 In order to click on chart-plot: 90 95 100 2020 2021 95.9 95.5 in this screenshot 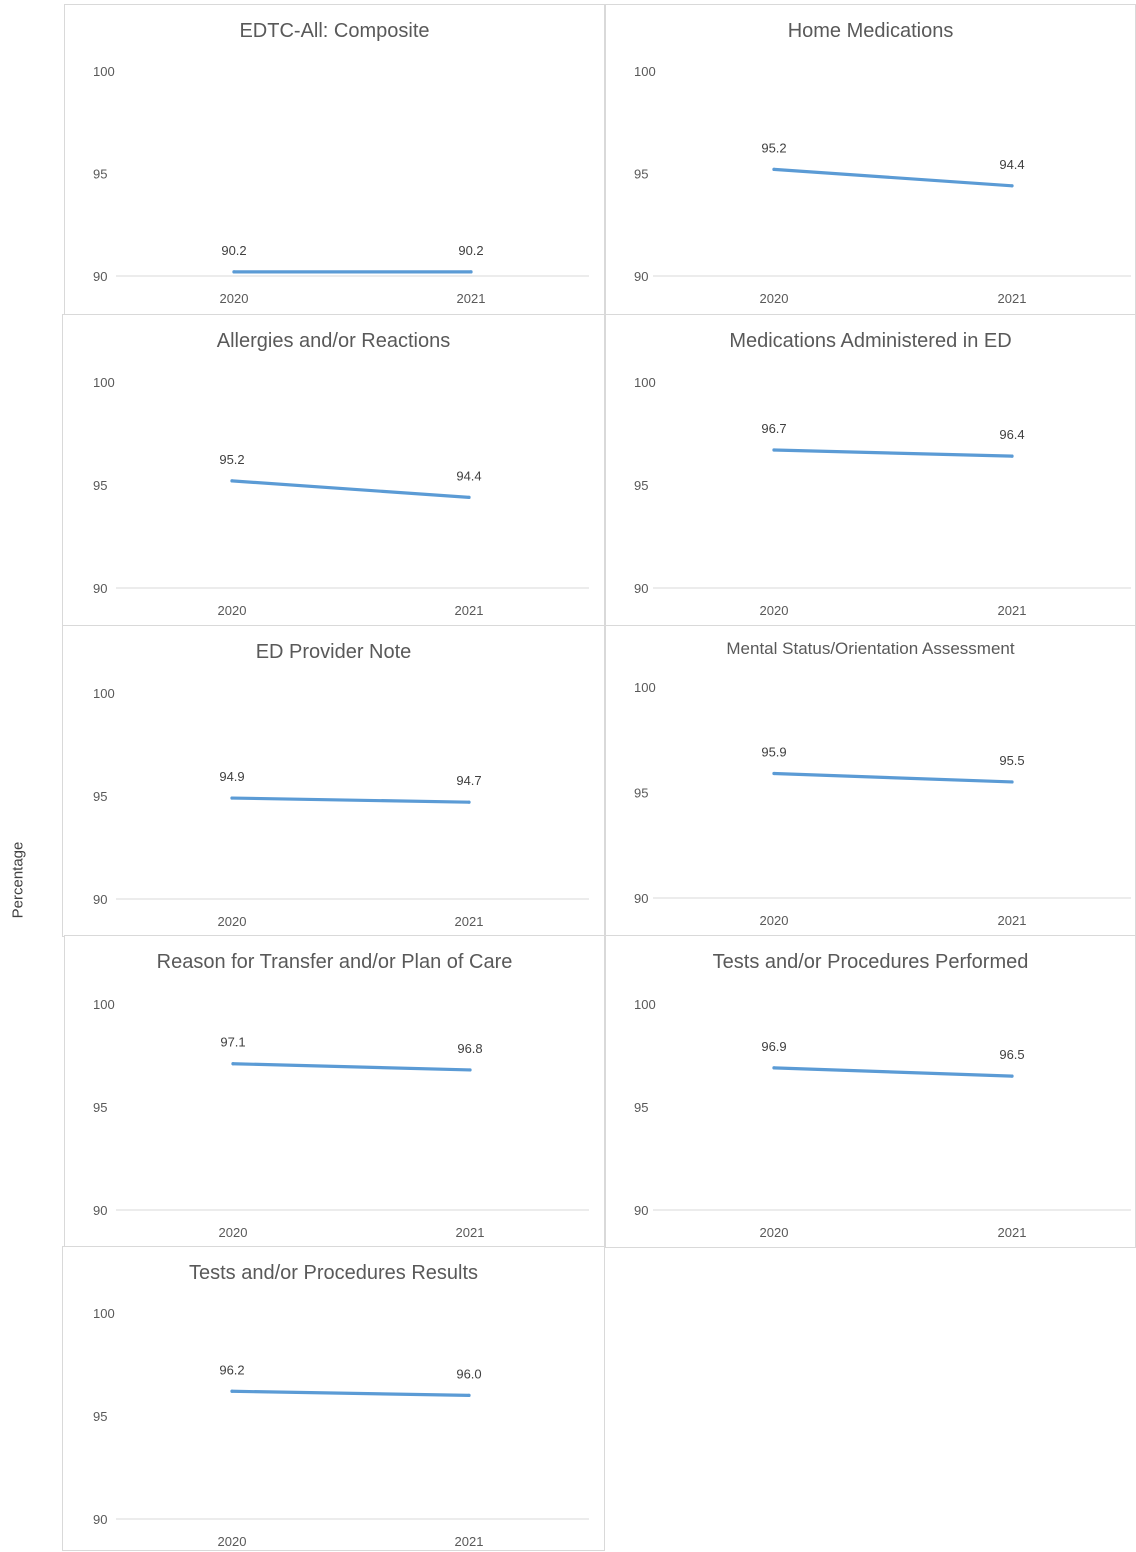, I will do `click(882, 804)`.